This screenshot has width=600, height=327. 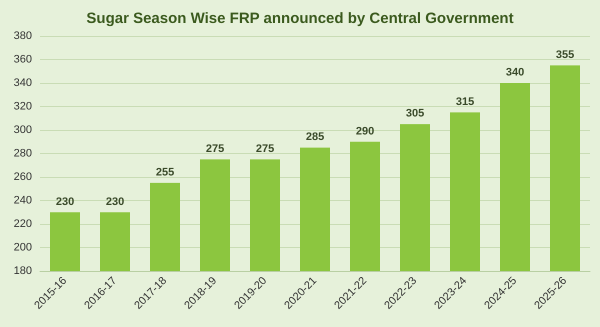 I want to click on data-label: 305, so click(x=415, y=114).